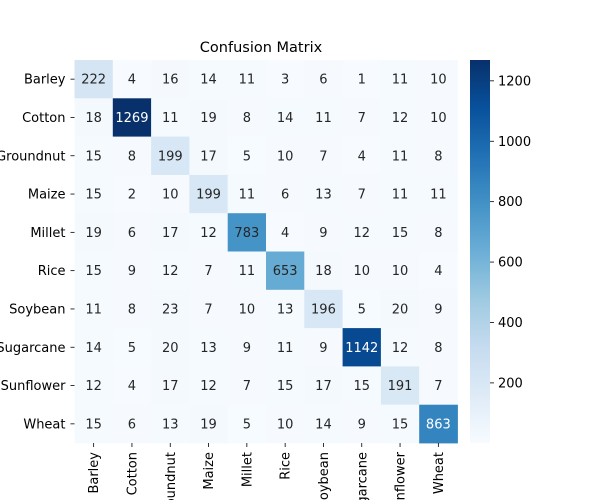 This screenshot has height=500, width=600. Describe the element at coordinates (323, 309) in the screenshot. I see `cell-value-label: 196` at that location.